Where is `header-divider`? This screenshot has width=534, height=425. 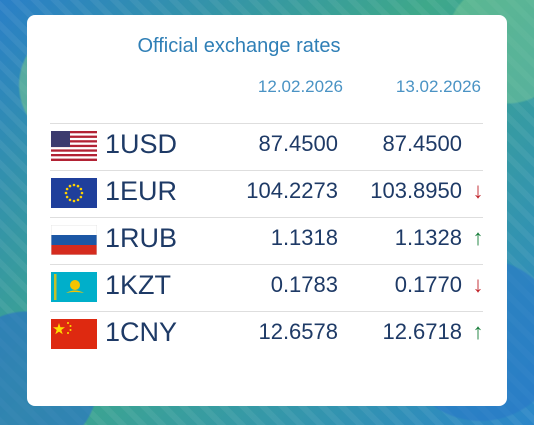
header-divider is located at coordinates (266, 123).